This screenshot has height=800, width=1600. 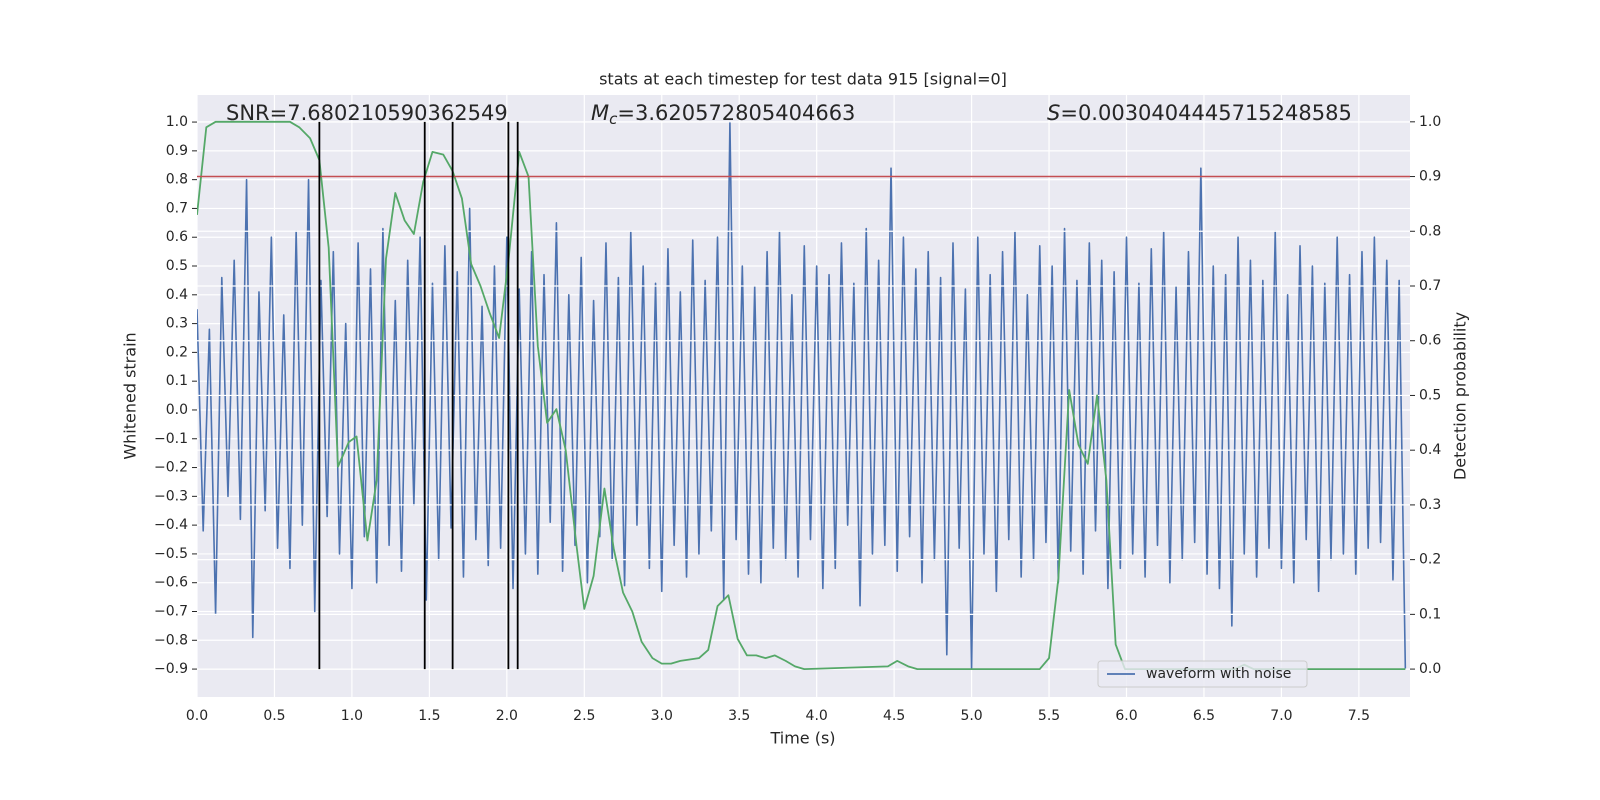 What do you see at coordinates (177, 381) in the screenshot?
I see `y-tick-label: 0.1` at bounding box center [177, 381].